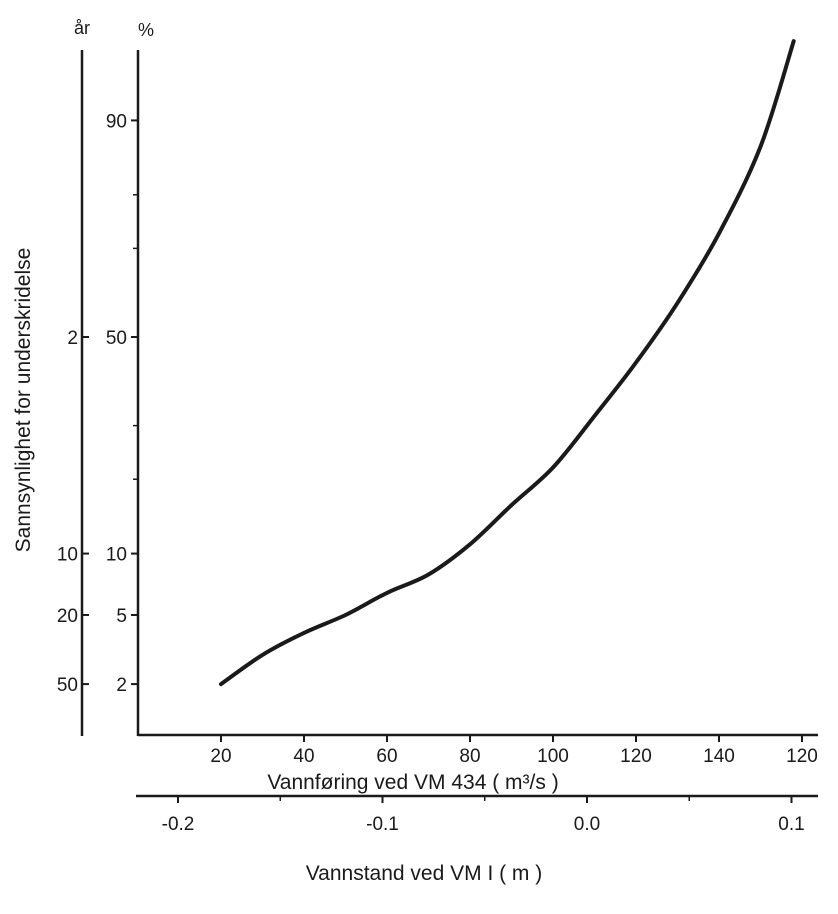  I want to click on years-tick-label: 10, so click(67, 555).